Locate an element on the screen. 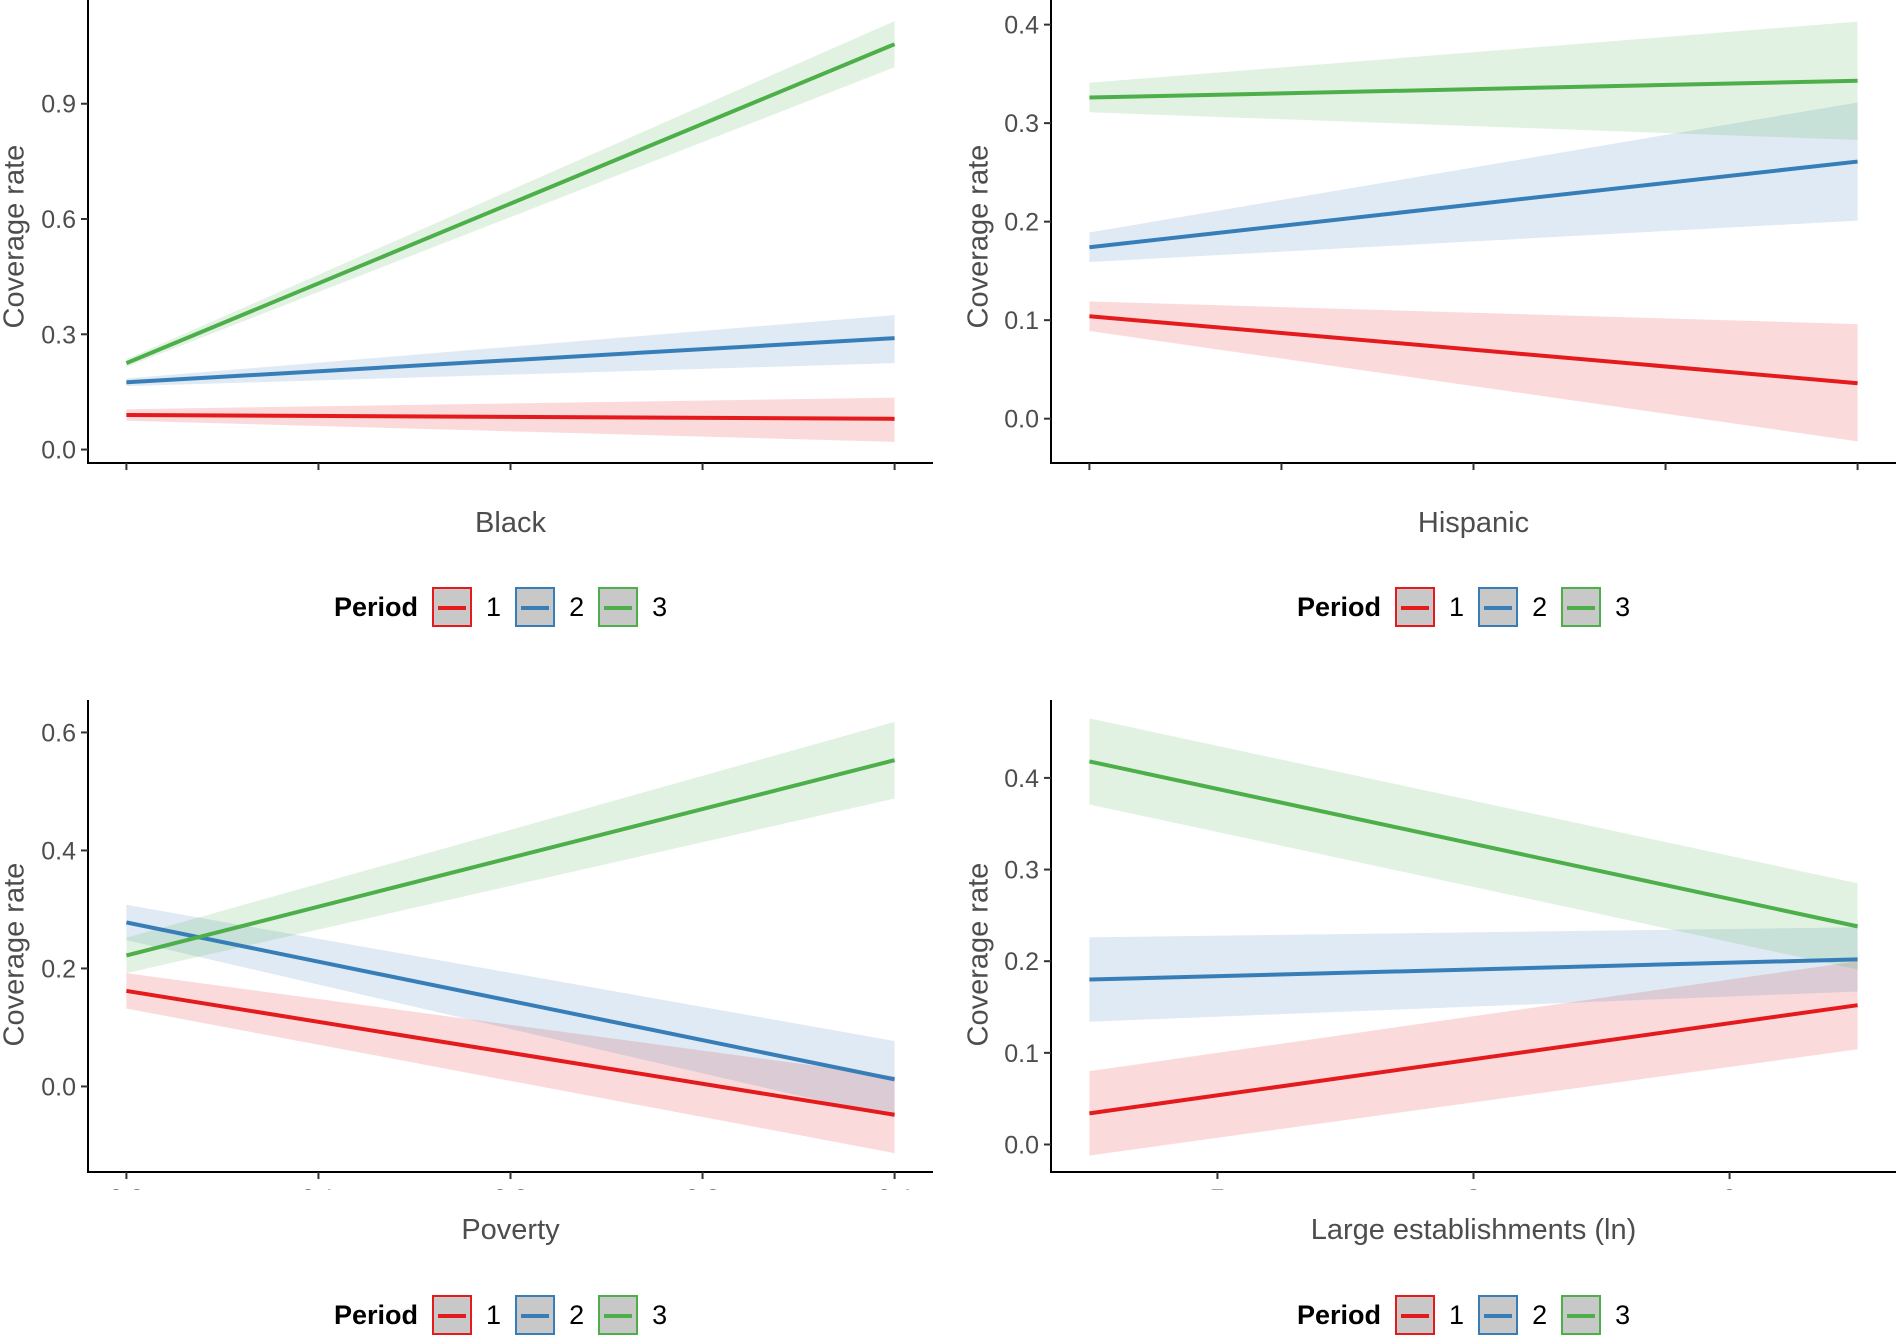  x-tick-label: 0.0 is located at coordinates (126, 1187).